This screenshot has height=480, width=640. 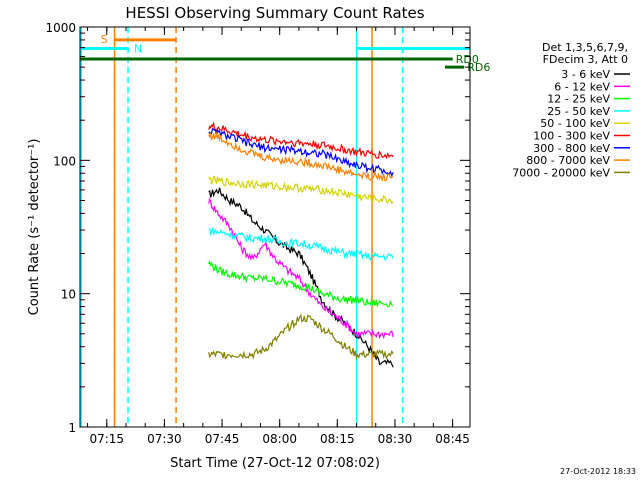 What do you see at coordinates (138, 48) in the screenshot?
I see `state-bar-label-1: N` at bounding box center [138, 48].